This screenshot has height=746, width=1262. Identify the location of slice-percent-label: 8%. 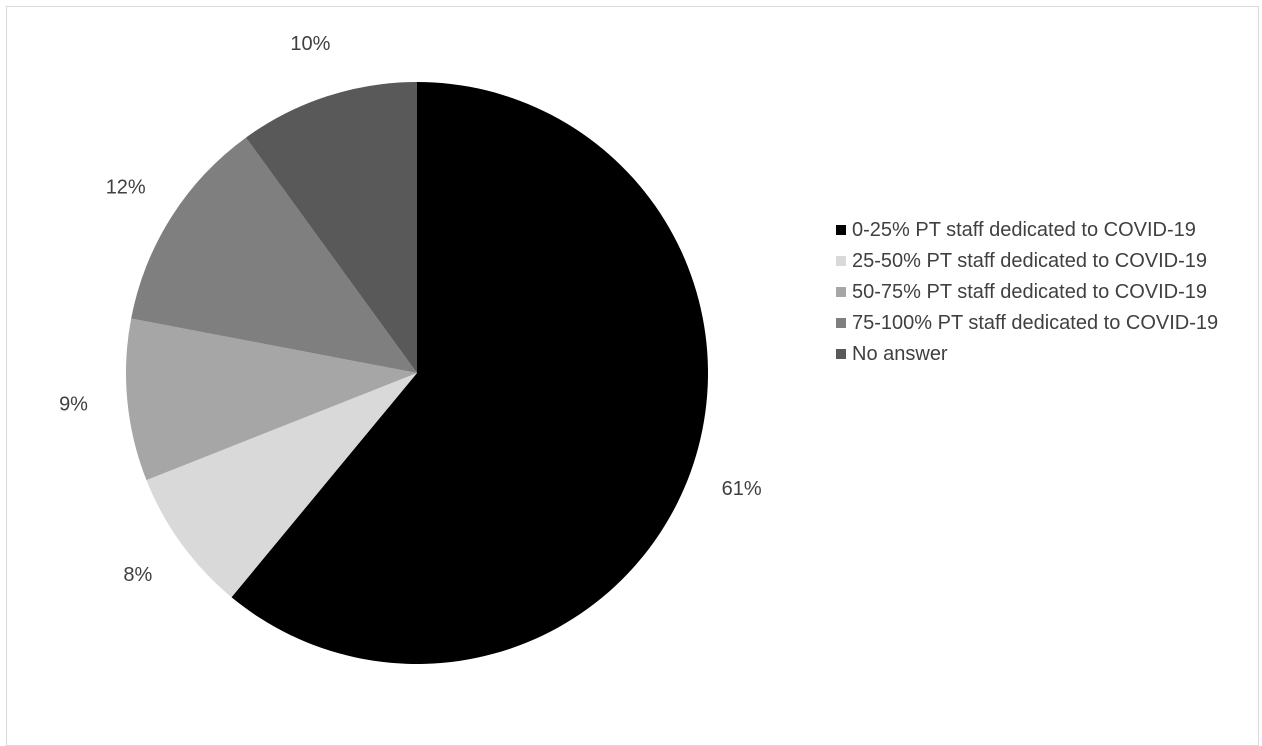
(137, 575).